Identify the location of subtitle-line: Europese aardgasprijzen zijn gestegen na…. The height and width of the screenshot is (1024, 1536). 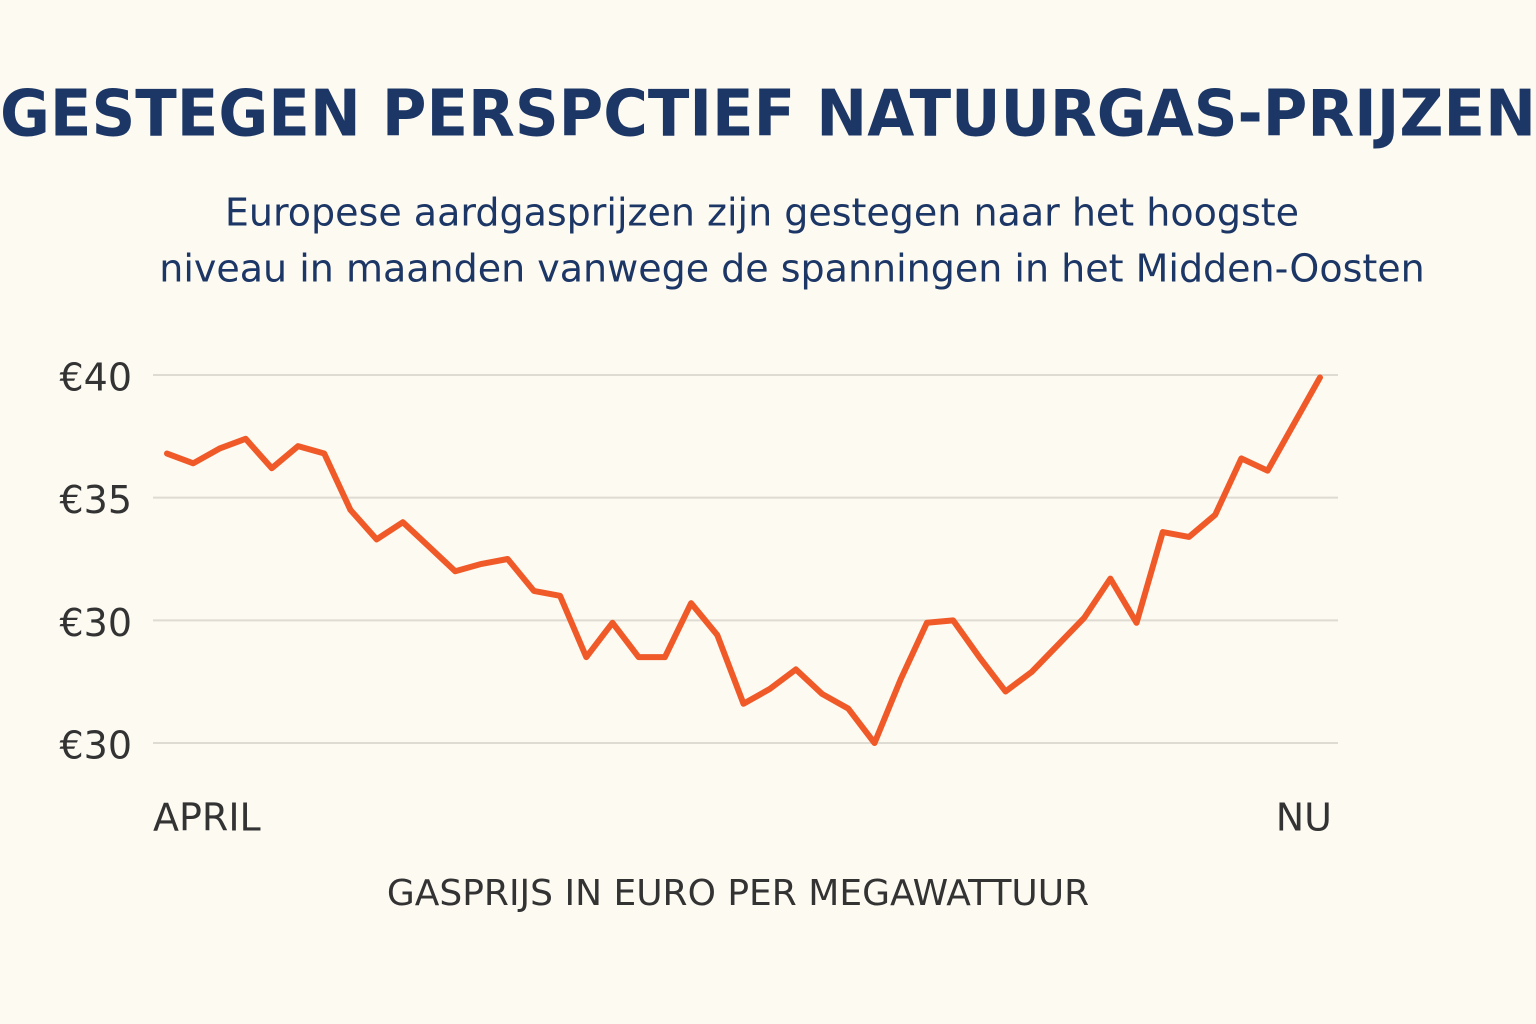
(762, 213).